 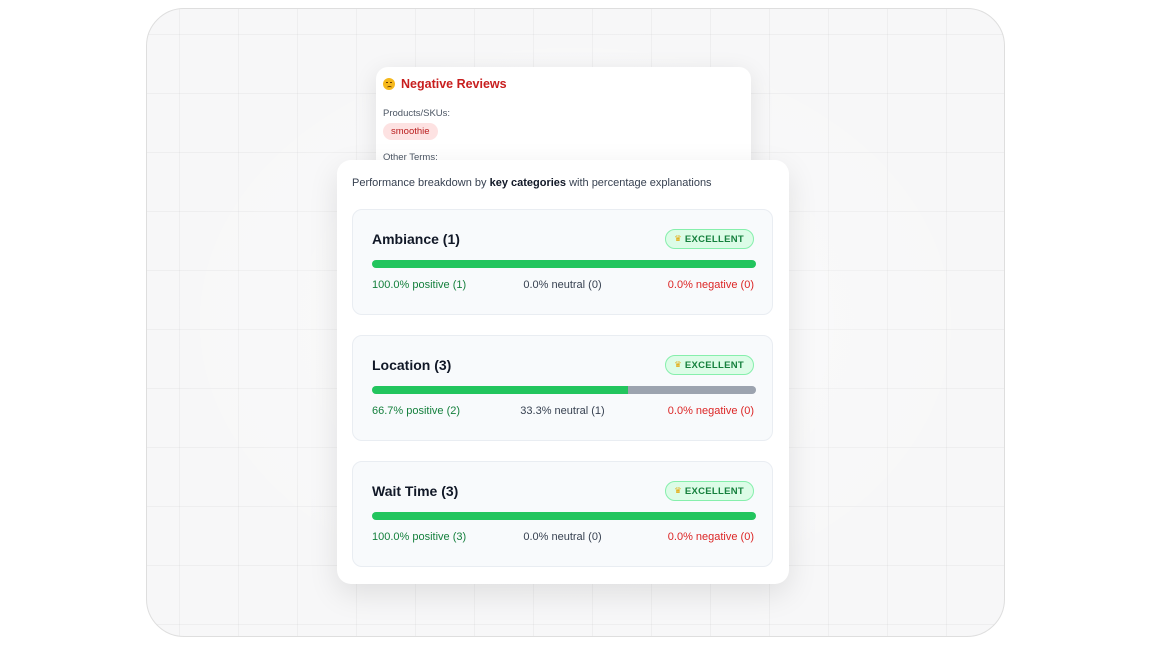 What do you see at coordinates (416, 411) in the screenshot?
I see `positive-stat: 66.7% positive (2)` at bounding box center [416, 411].